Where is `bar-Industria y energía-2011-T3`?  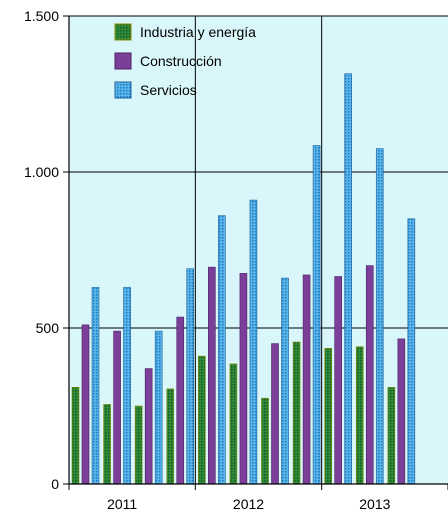 bar-Industria y energía-2011-T3 is located at coordinates (138, 445).